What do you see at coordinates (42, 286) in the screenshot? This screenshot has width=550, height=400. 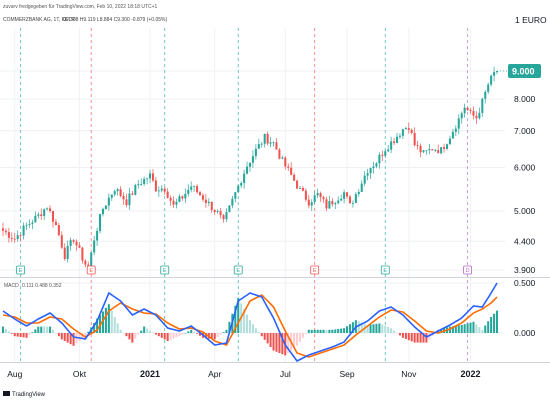 I see `macd-values: 0.111 0.488 0.352` at bounding box center [42, 286].